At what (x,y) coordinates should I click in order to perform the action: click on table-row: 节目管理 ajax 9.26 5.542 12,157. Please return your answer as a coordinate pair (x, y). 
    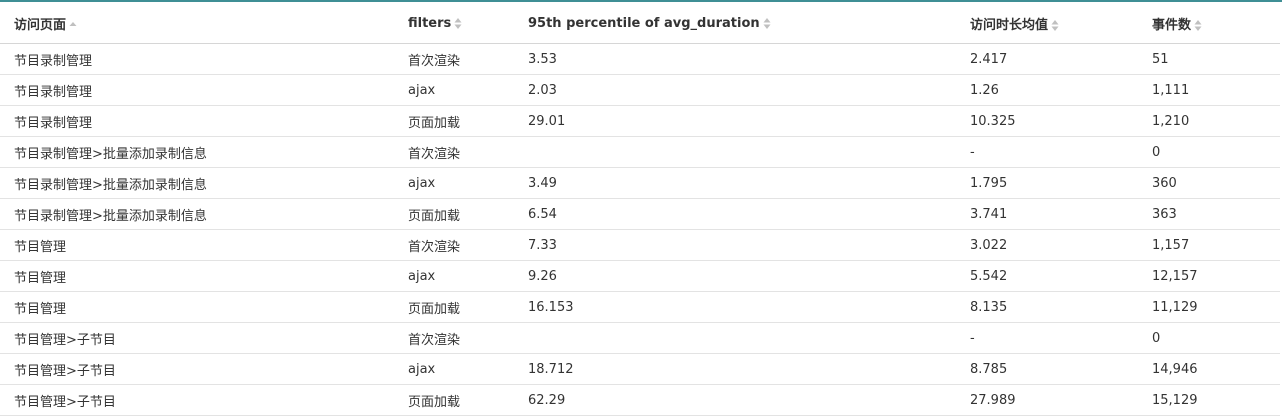
    Looking at the image, I should click on (640, 276).